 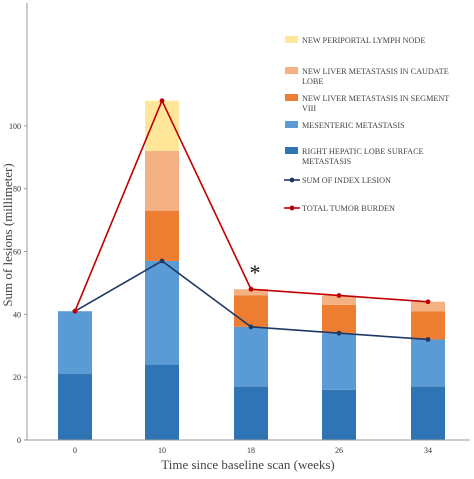 I want to click on y-tick-label: 0, so click(x=19, y=440).